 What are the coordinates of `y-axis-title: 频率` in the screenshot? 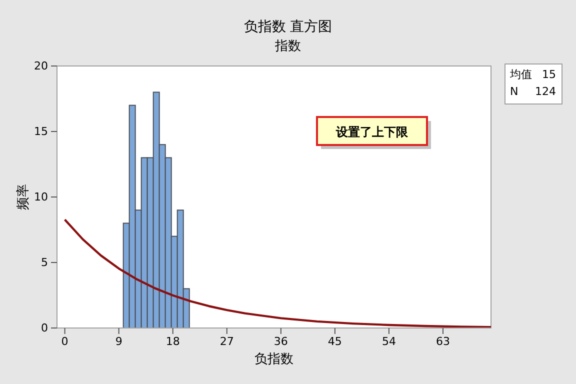 It's located at (23, 197).